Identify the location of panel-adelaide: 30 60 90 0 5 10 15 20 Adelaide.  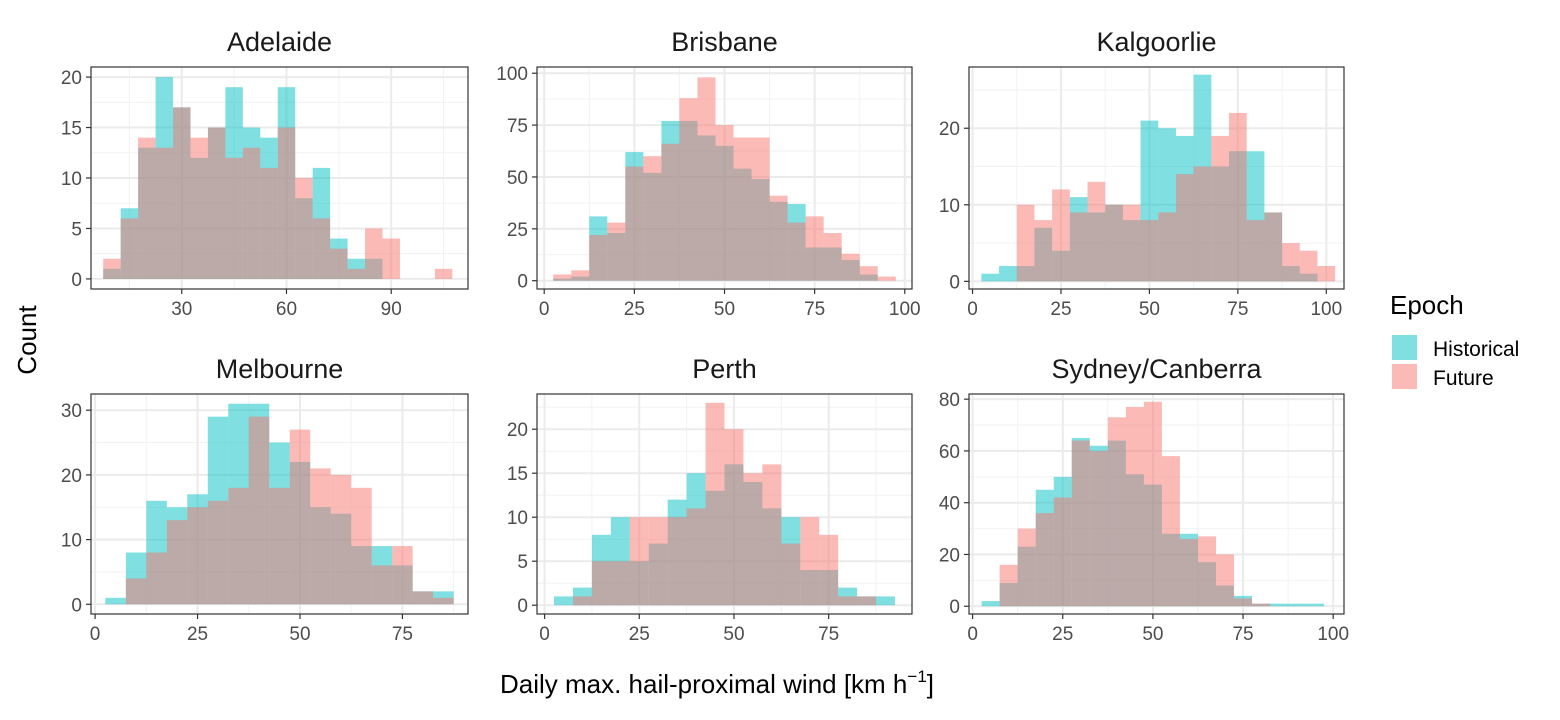
(265, 173).